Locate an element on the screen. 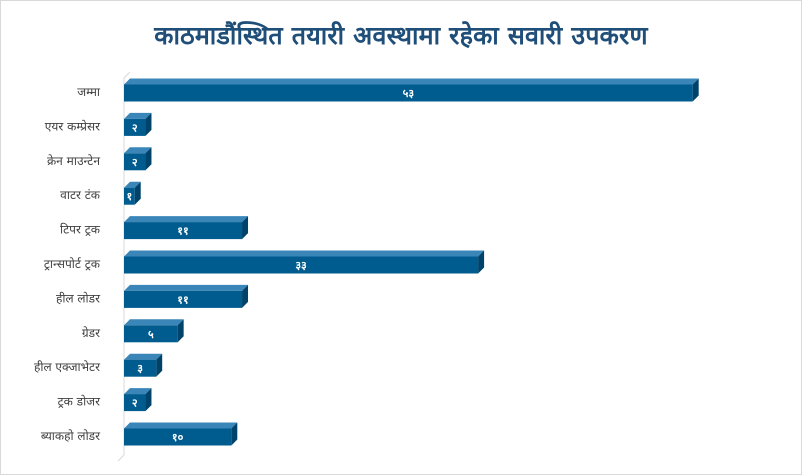  bar-group: १ is located at coordinates (132, 193).